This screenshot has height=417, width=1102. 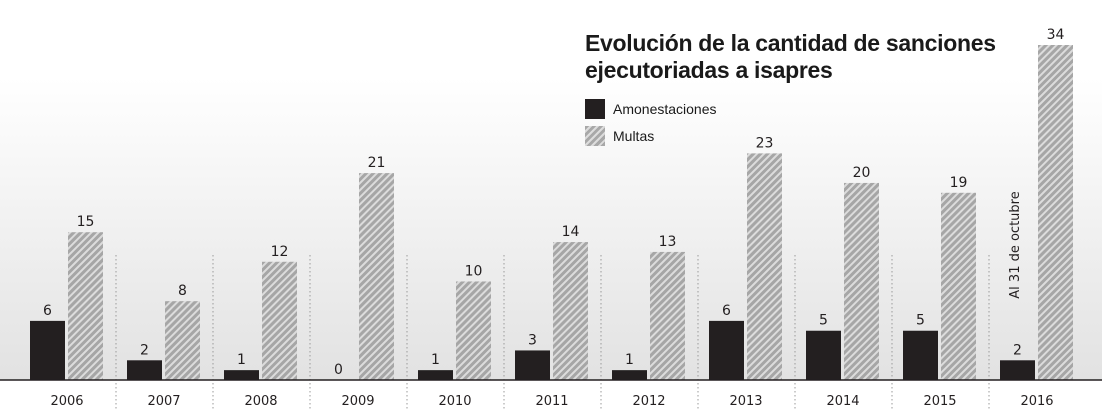 I want to click on bar-multas-2015, so click(x=958, y=286).